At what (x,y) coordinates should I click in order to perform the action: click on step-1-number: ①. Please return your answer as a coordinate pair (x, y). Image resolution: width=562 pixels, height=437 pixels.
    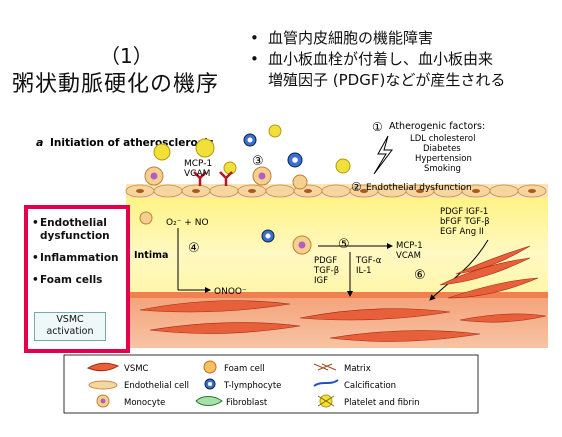
    Looking at the image, I should click on (377, 127).